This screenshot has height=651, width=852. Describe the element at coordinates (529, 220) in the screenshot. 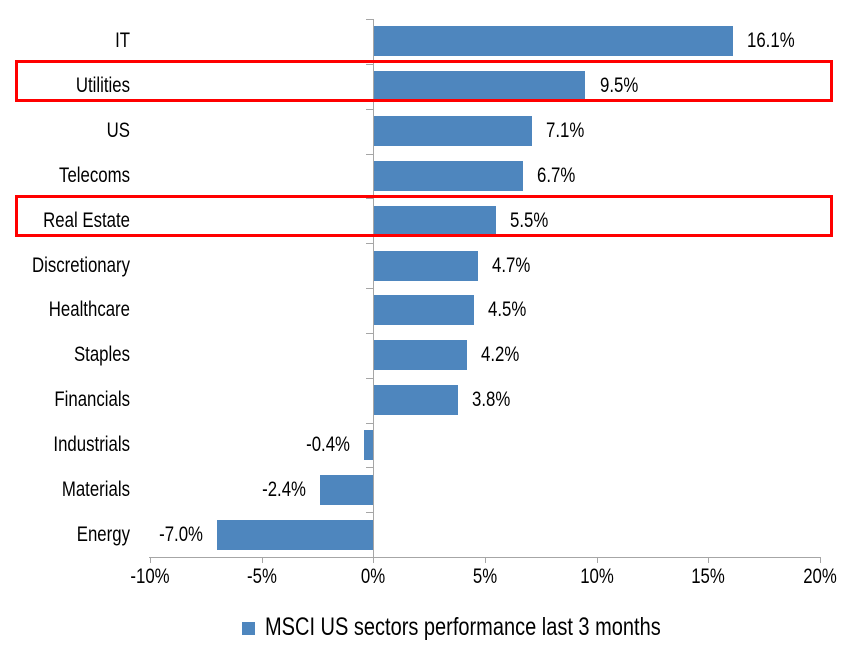

I see `value-label: 5.5%` at that location.